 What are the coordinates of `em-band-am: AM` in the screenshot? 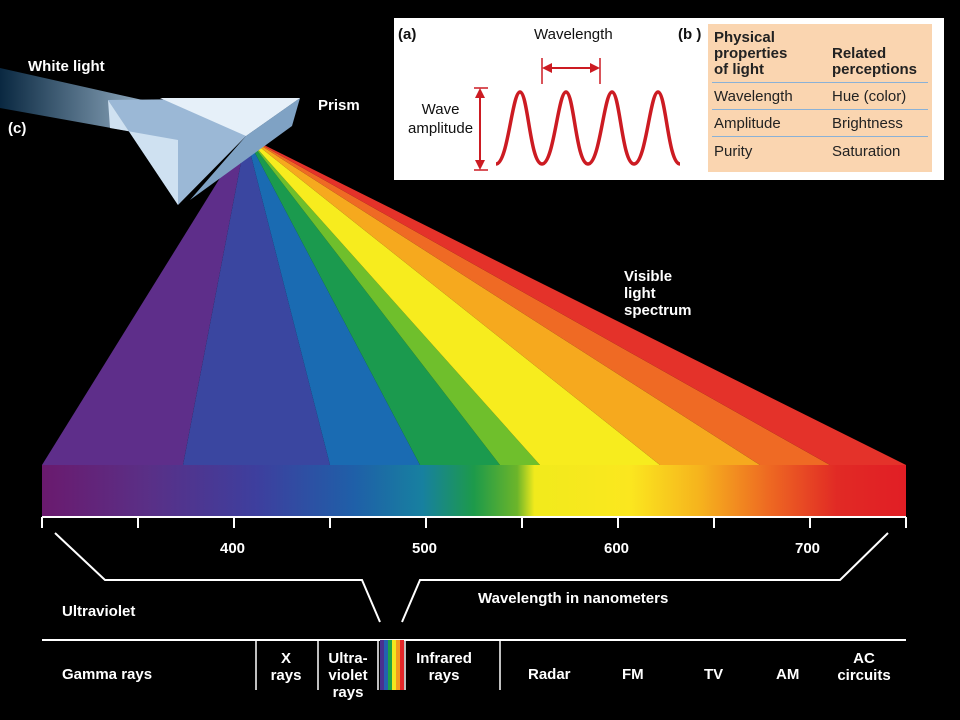 It's located at (788, 674).